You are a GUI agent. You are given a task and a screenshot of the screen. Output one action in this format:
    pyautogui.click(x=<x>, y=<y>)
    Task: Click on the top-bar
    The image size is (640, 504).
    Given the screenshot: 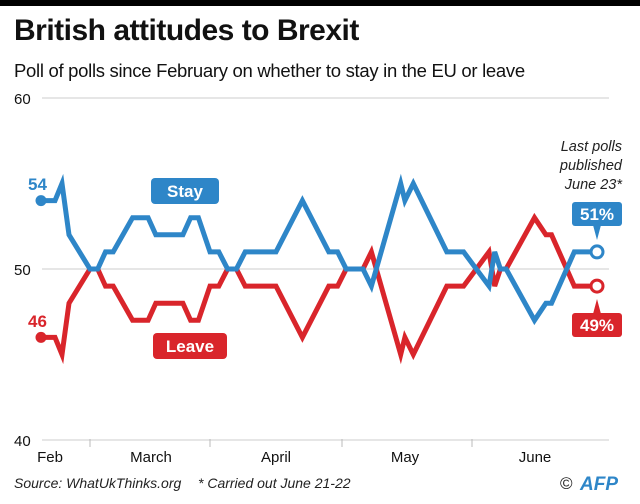 What is the action you would take?
    pyautogui.click(x=320, y=3)
    